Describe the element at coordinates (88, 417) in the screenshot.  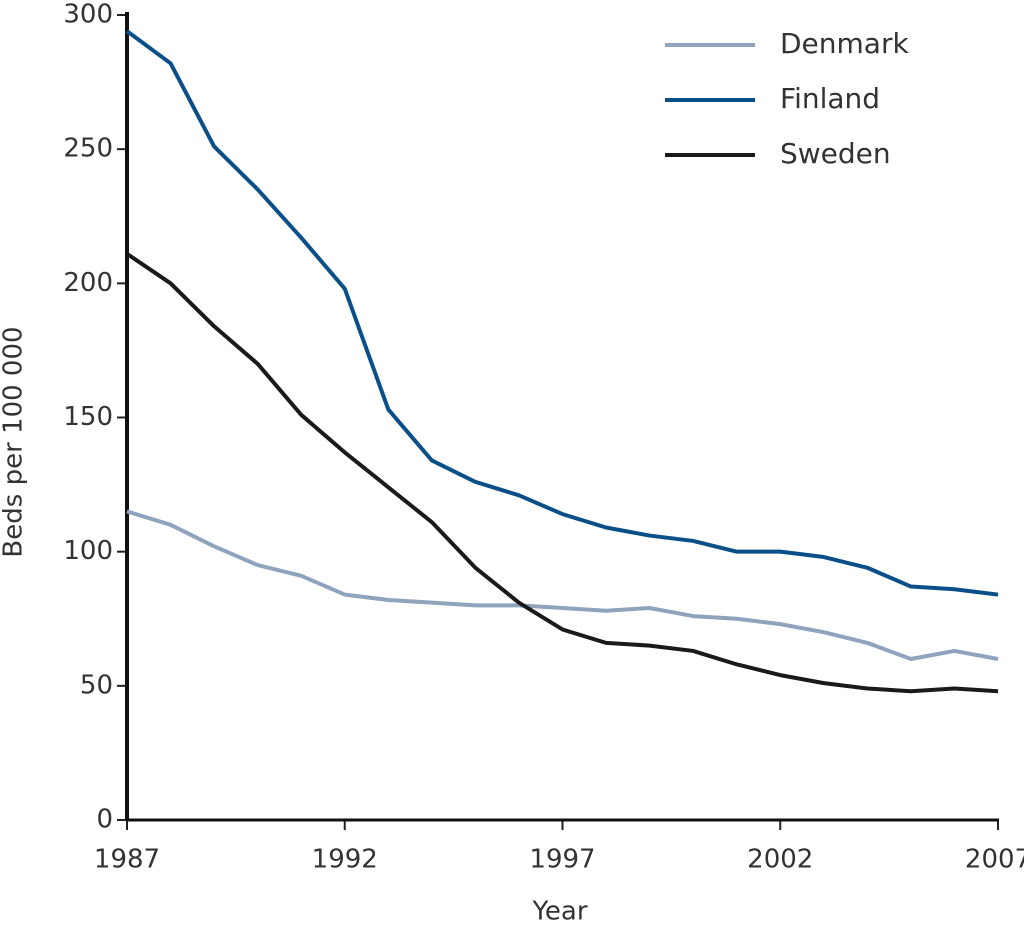
I see `y-tick-label: 150` at that location.